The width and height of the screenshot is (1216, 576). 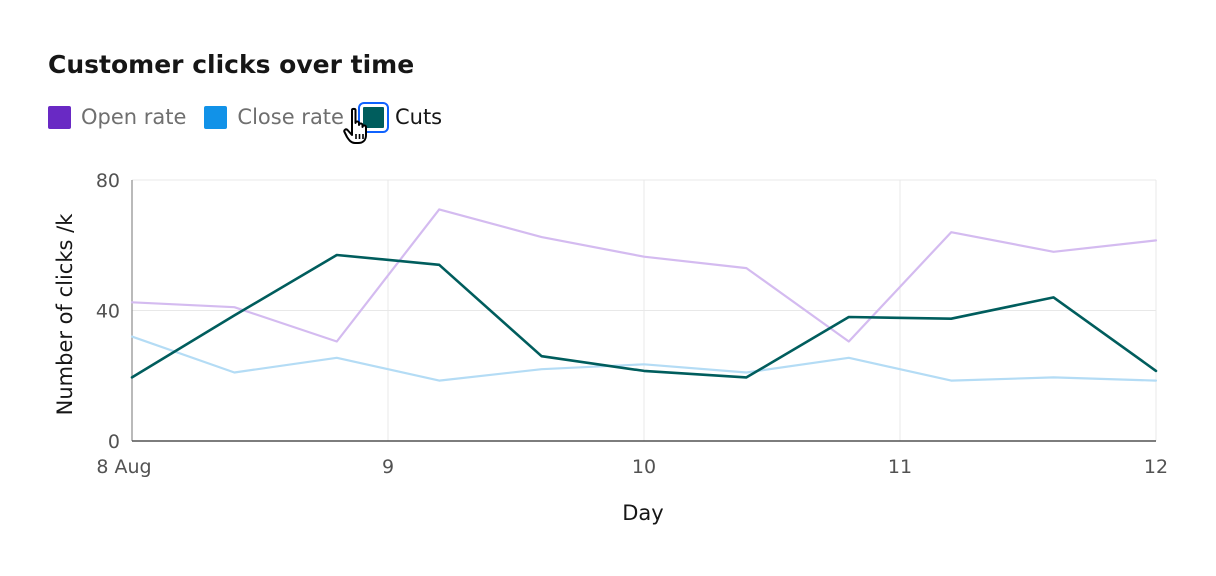 What do you see at coordinates (418, 117) in the screenshot?
I see `legend-label-cuts: Cuts` at bounding box center [418, 117].